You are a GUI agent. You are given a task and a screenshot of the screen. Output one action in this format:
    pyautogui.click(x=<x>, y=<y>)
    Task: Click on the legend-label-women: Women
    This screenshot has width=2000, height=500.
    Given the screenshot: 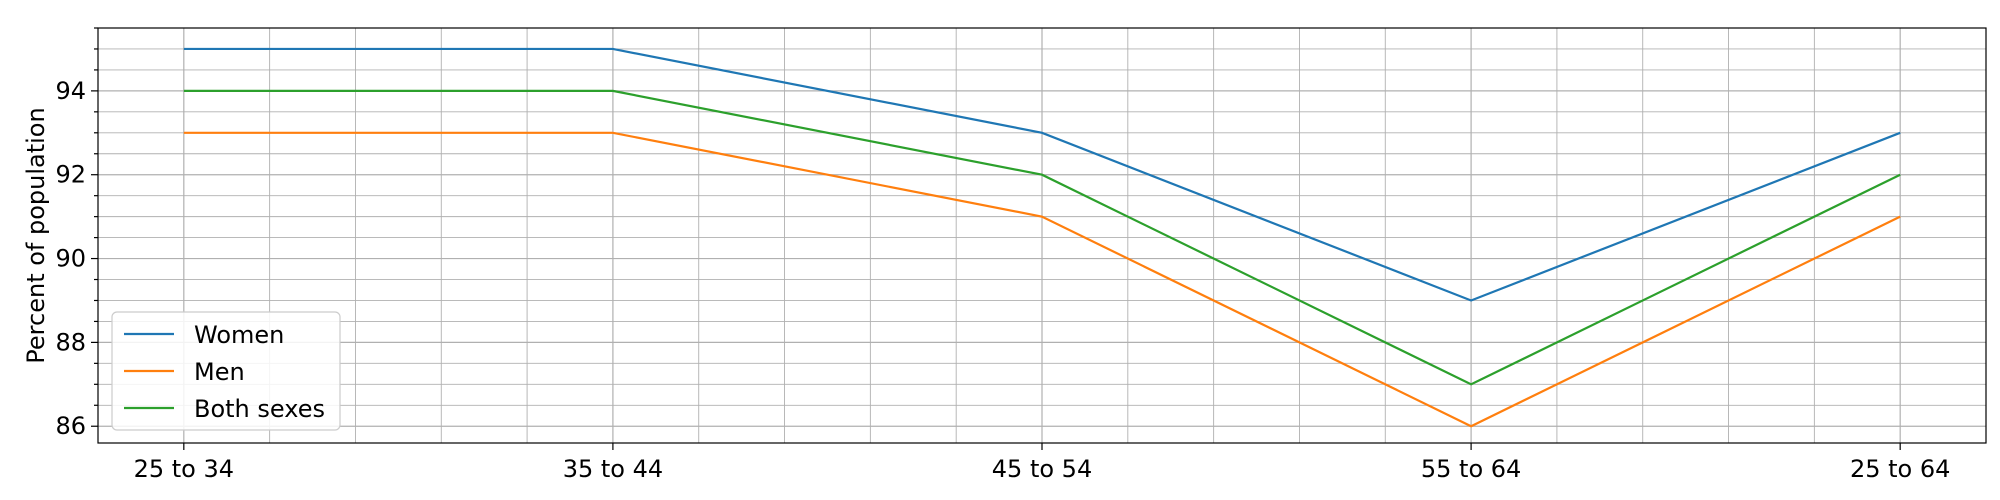 What is the action you would take?
    pyautogui.click(x=239, y=335)
    